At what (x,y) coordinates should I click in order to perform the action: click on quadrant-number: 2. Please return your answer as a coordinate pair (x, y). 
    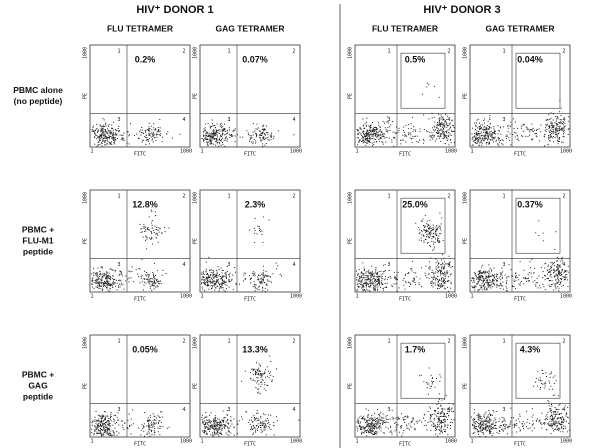
    Looking at the image, I should click on (448, 197).